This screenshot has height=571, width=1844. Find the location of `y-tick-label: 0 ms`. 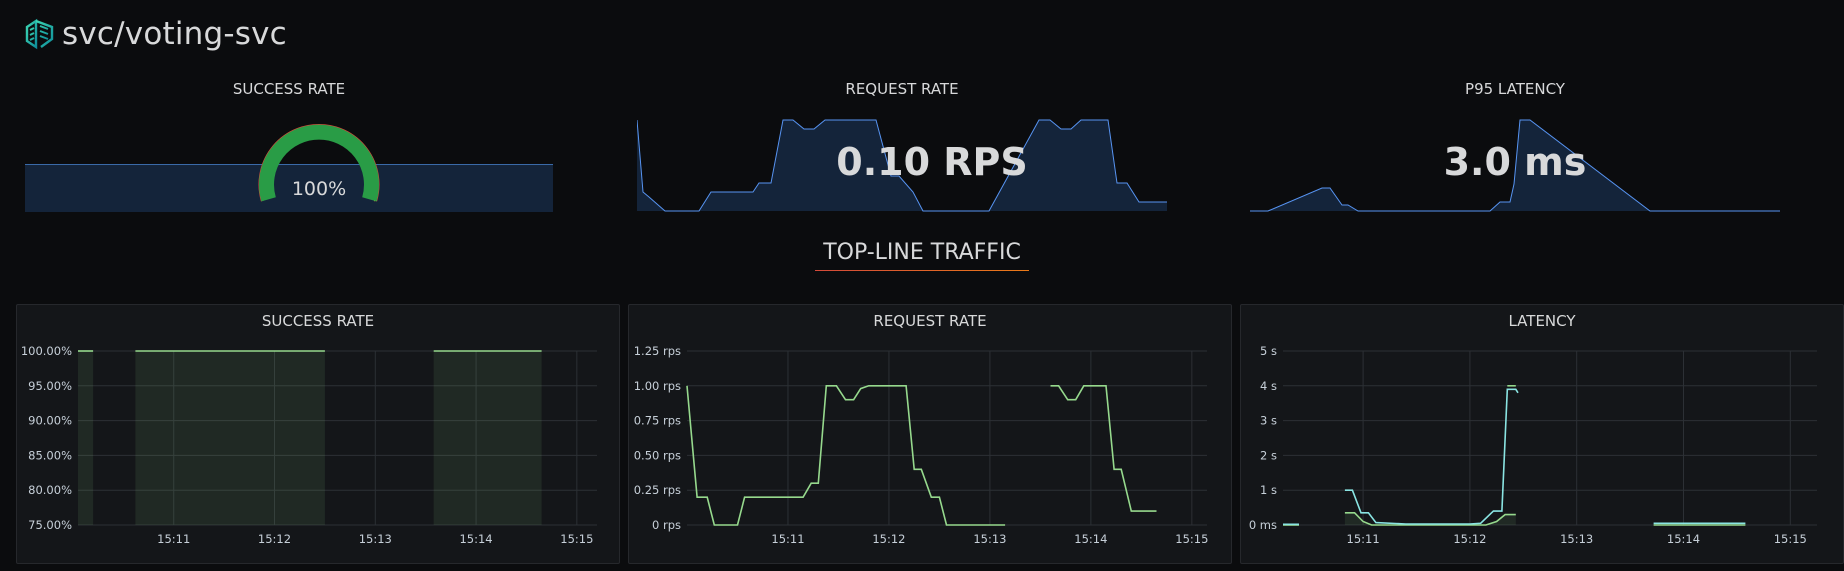

y-tick-label: 0 ms is located at coordinates (1263, 525).